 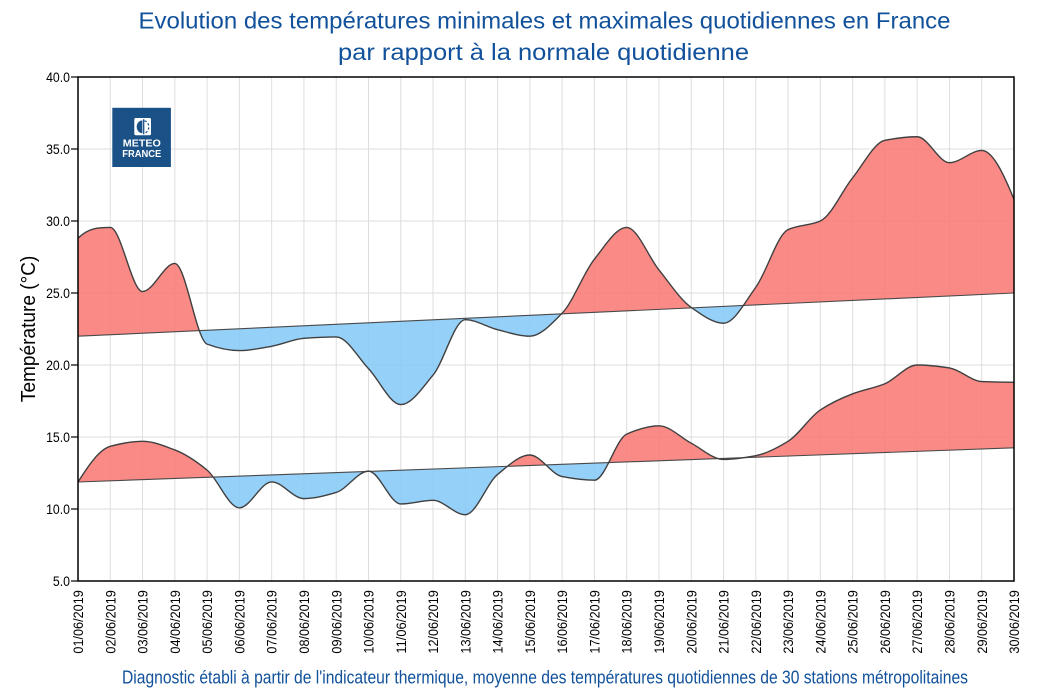 What do you see at coordinates (788, 622) in the screenshot?
I see `svg-text: 23/06/2019` at bounding box center [788, 622].